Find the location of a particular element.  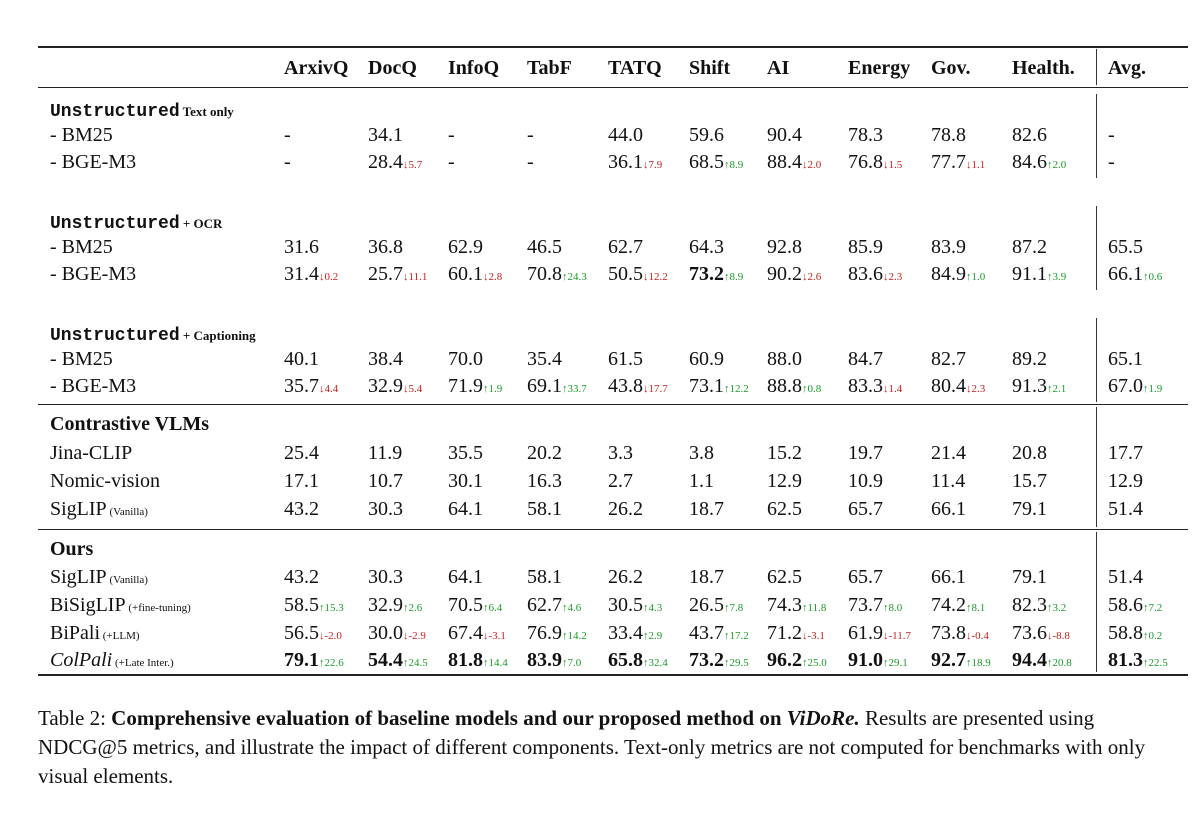

score-cell: 88.4↓2.0 is located at coordinates (794, 163).